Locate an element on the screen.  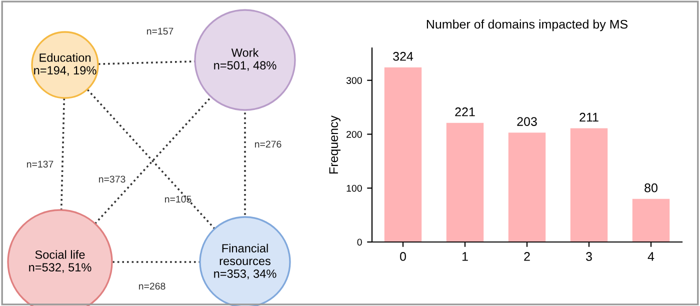
y-axis-title: Frequency is located at coordinates (335, 144).